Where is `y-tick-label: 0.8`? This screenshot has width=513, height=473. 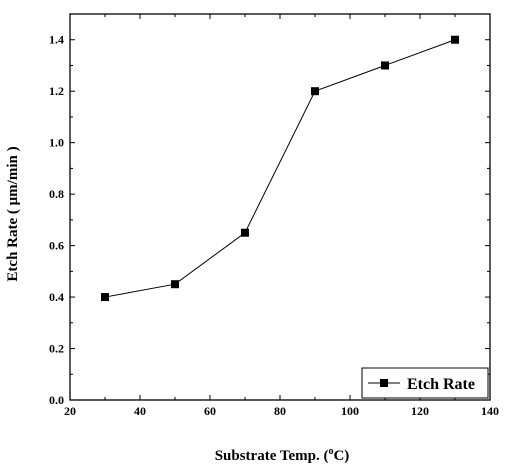
y-tick-label: 0.8 is located at coordinates (56, 194).